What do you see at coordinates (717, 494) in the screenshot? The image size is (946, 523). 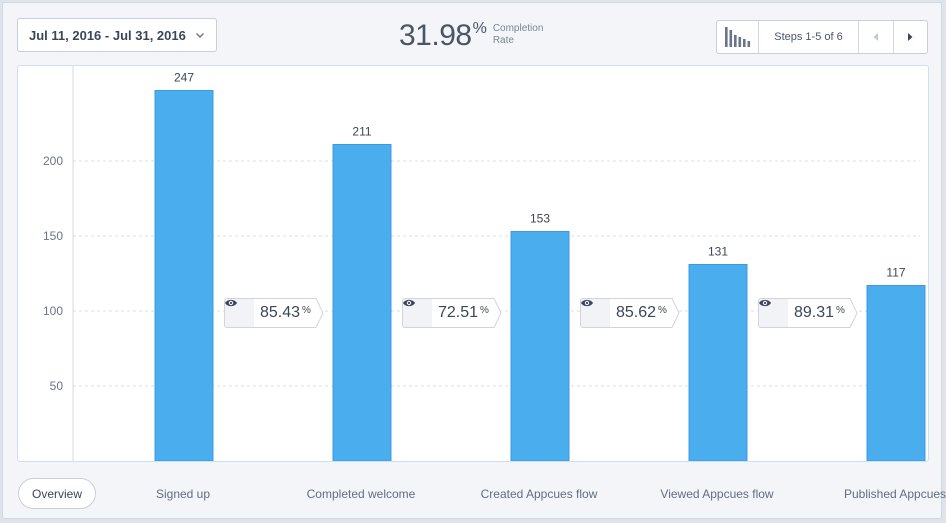 I see `step-name-label: Viewed Appcues flow` at bounding box center [717, 494].